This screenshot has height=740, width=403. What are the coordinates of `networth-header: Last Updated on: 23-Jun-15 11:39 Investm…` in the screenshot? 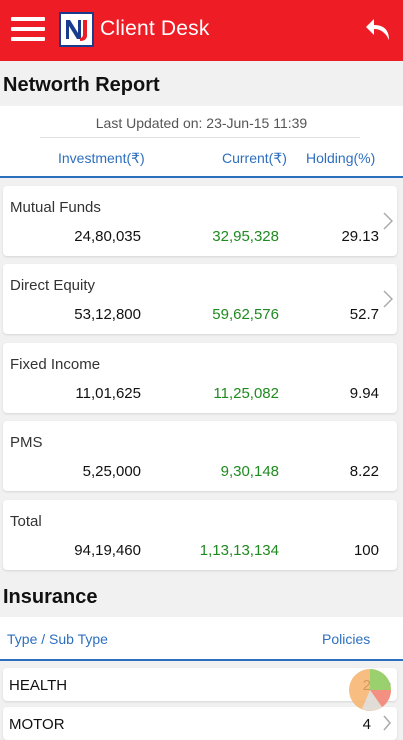 It's located at (201, 142).